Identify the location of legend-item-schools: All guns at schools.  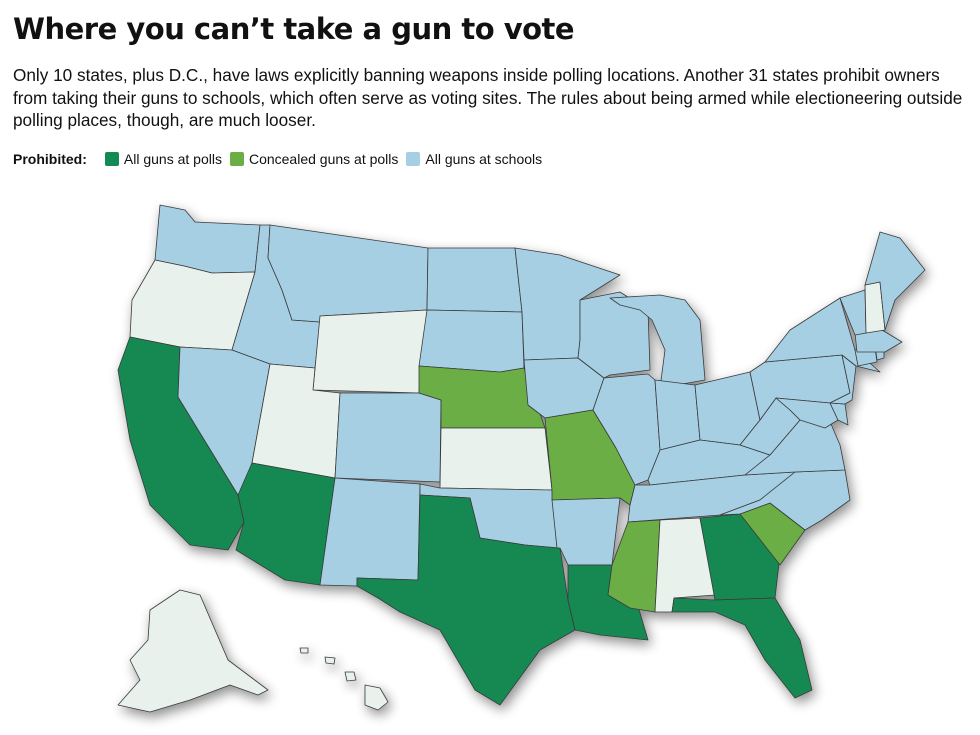
(474, 159).